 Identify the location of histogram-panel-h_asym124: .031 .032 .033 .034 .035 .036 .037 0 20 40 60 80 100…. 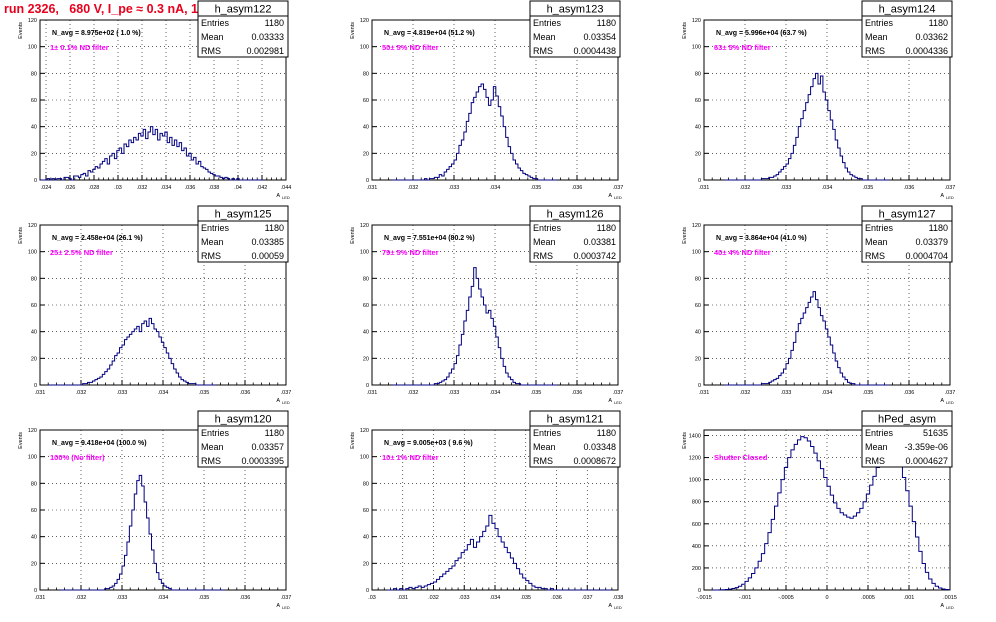
(819, 100).